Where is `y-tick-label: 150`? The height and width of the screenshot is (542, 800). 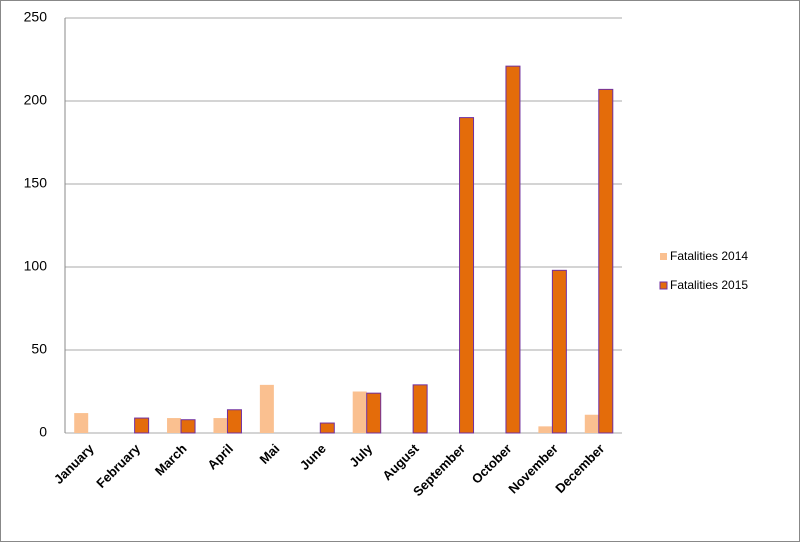 y-tick-label: 150 is located at coordinates (36, 183).